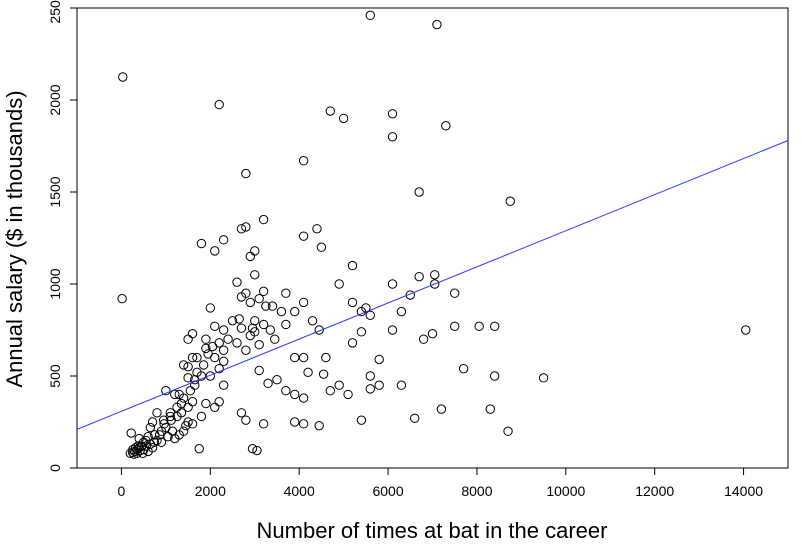 This screenshot has height=548, width=802. What do you see at coordinates (210, 491) in the screenshot?
I see `x-tick-label: 2000` at bounding box center [210, 491].